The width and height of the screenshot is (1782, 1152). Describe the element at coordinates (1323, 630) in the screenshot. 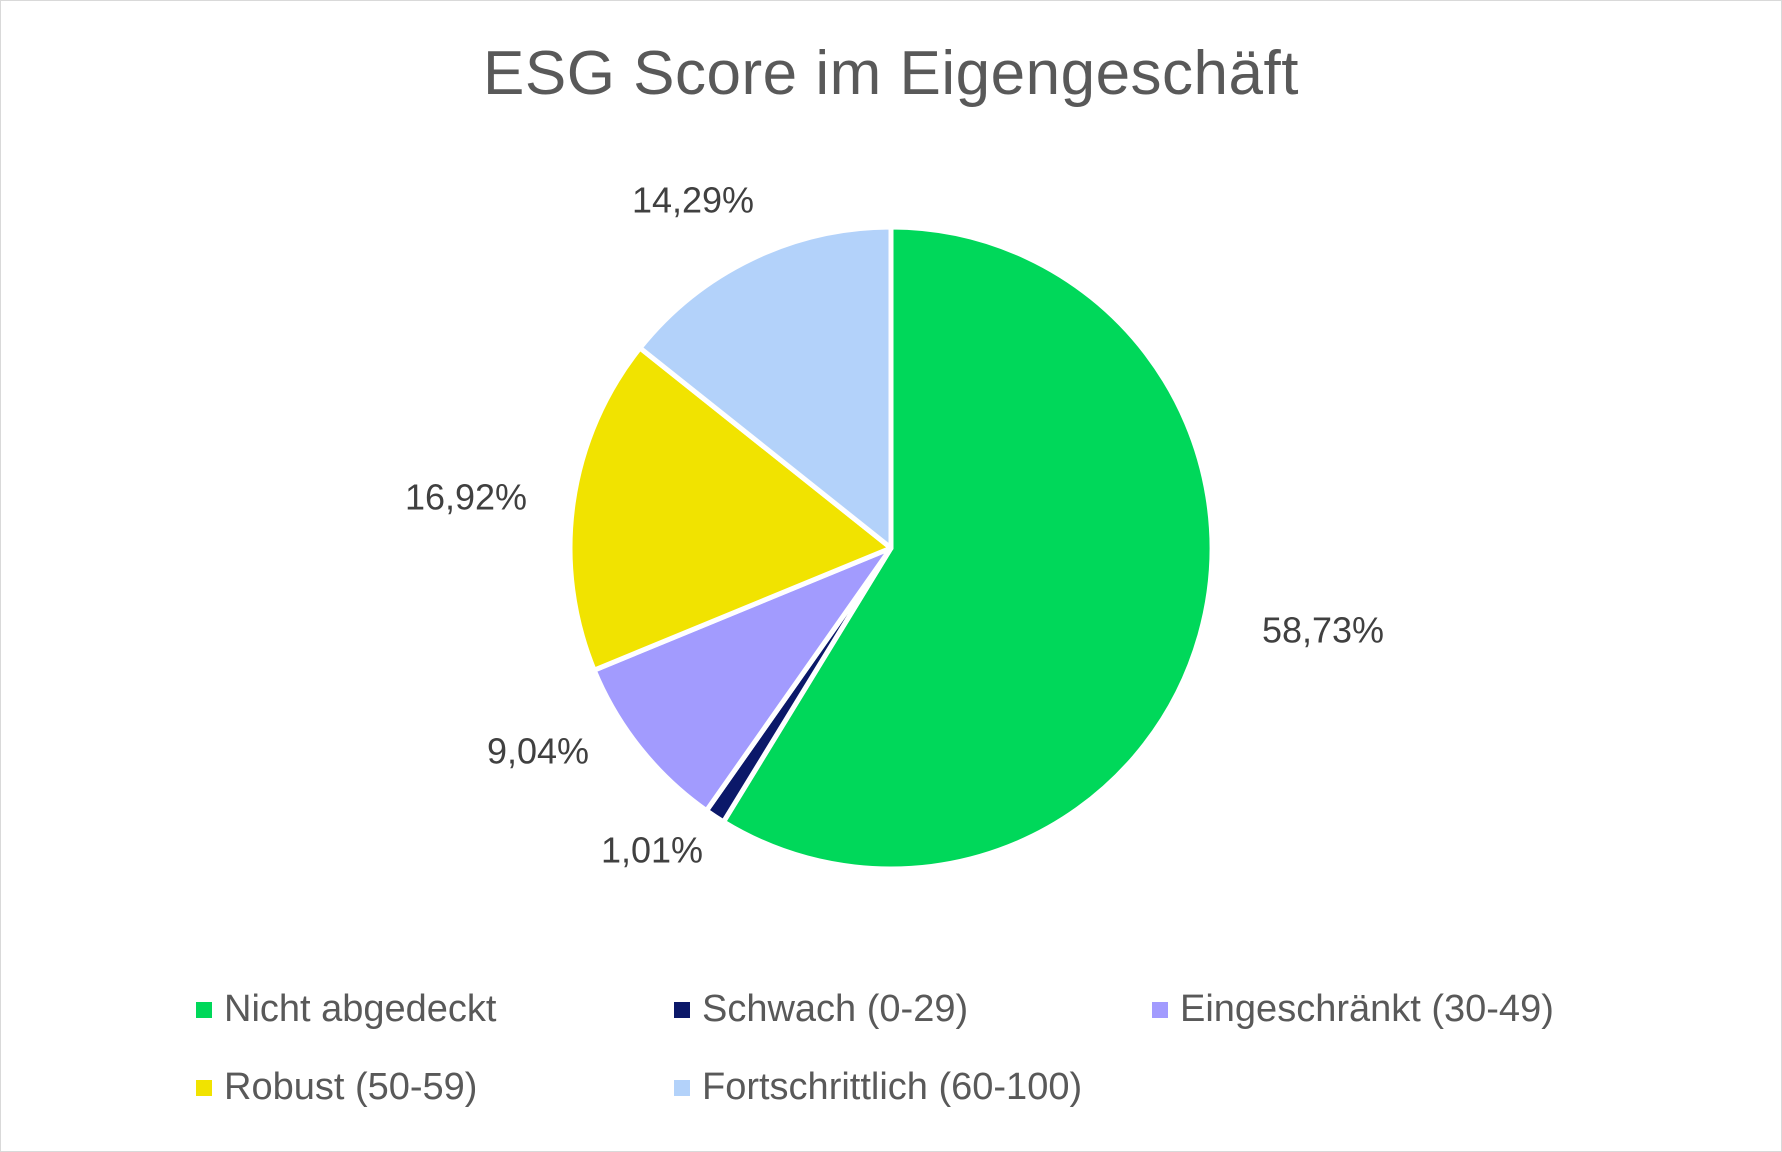

I see `data-label-nicht-abgedeckt: 58,73%` at that location.